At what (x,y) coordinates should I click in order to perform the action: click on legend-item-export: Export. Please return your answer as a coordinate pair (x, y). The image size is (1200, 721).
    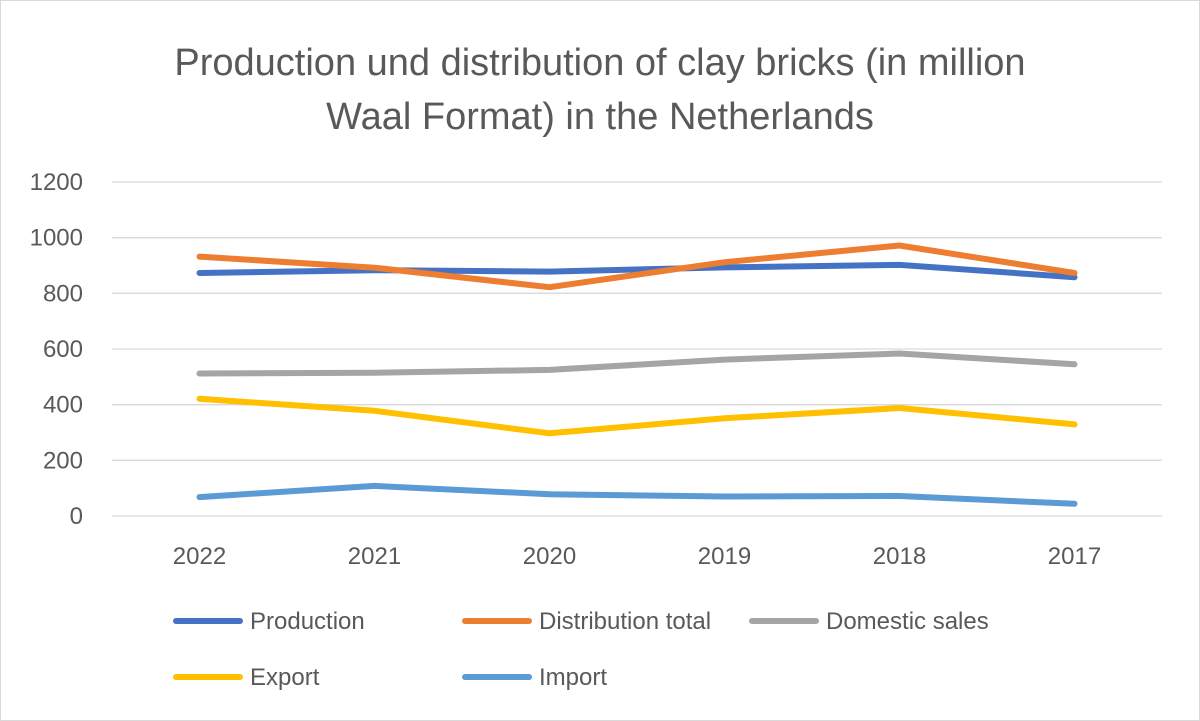
    Looking at the image, I should click on (246, 677).